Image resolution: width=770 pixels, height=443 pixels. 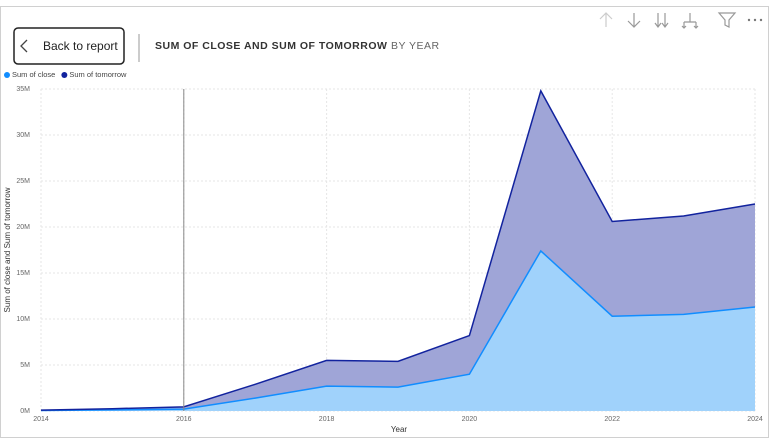 I want to click on x-axis-title: Year, so click(x=399, y=429).